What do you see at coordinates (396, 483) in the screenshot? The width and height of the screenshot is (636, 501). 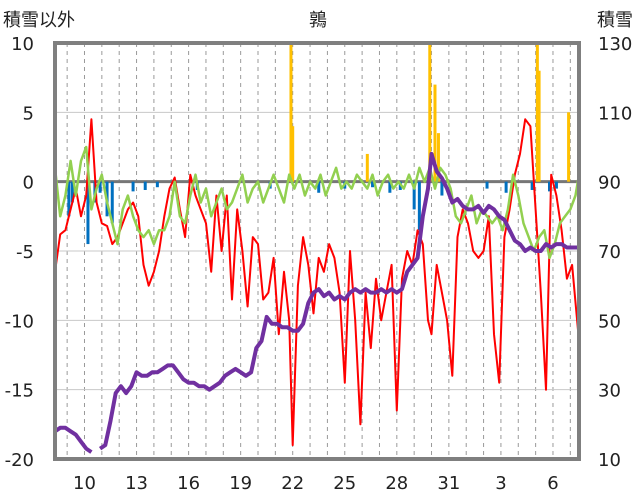 I see `x-tick-label: 28` at bounding box center [396, 483].